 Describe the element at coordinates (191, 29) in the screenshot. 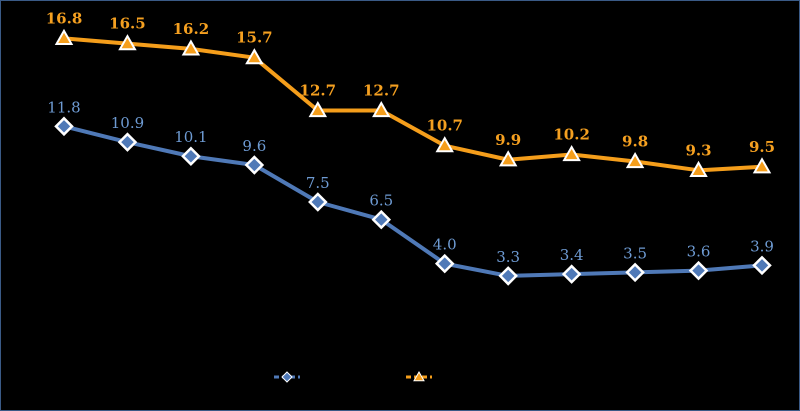

I see `data-label-orange-3: 16.2` at that location.